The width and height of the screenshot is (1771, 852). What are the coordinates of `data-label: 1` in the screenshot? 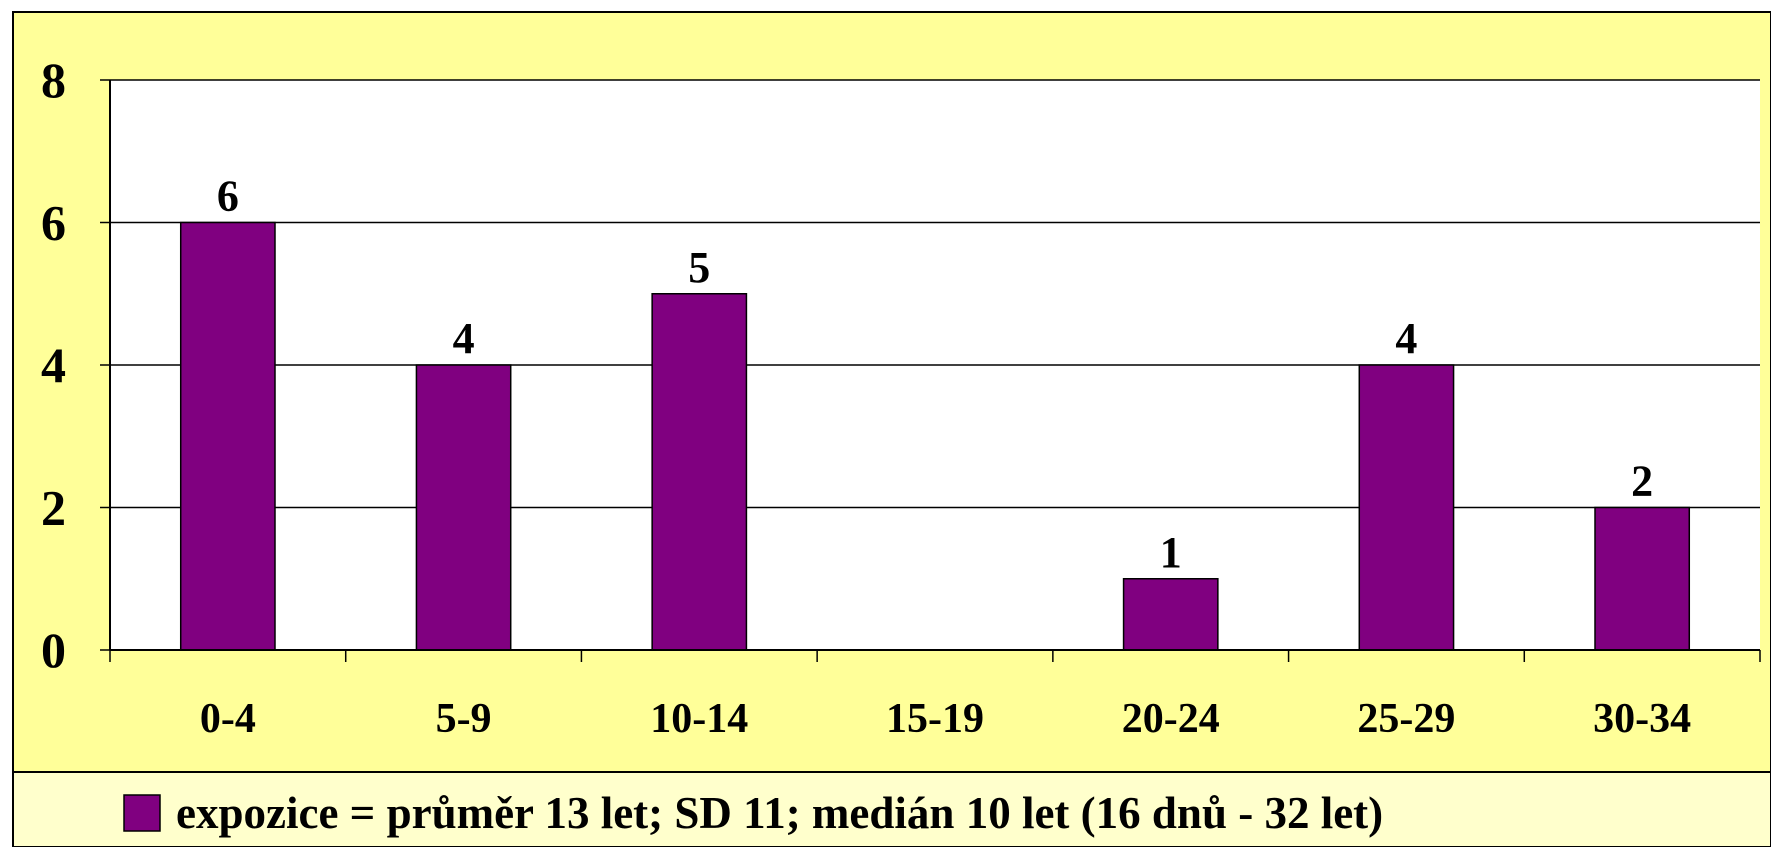 It's located at (1171, 552).